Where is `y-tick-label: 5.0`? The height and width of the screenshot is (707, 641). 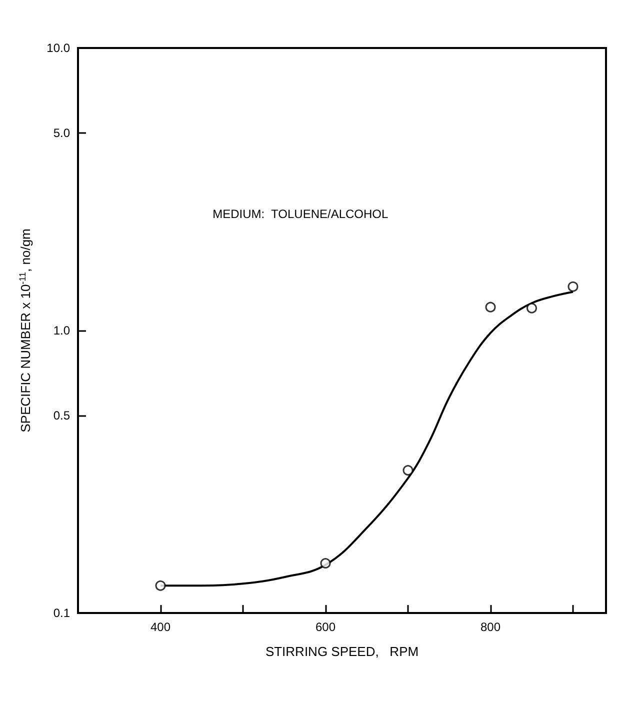
y-tick-label: 5.0 is located at coordinates (61, 133).